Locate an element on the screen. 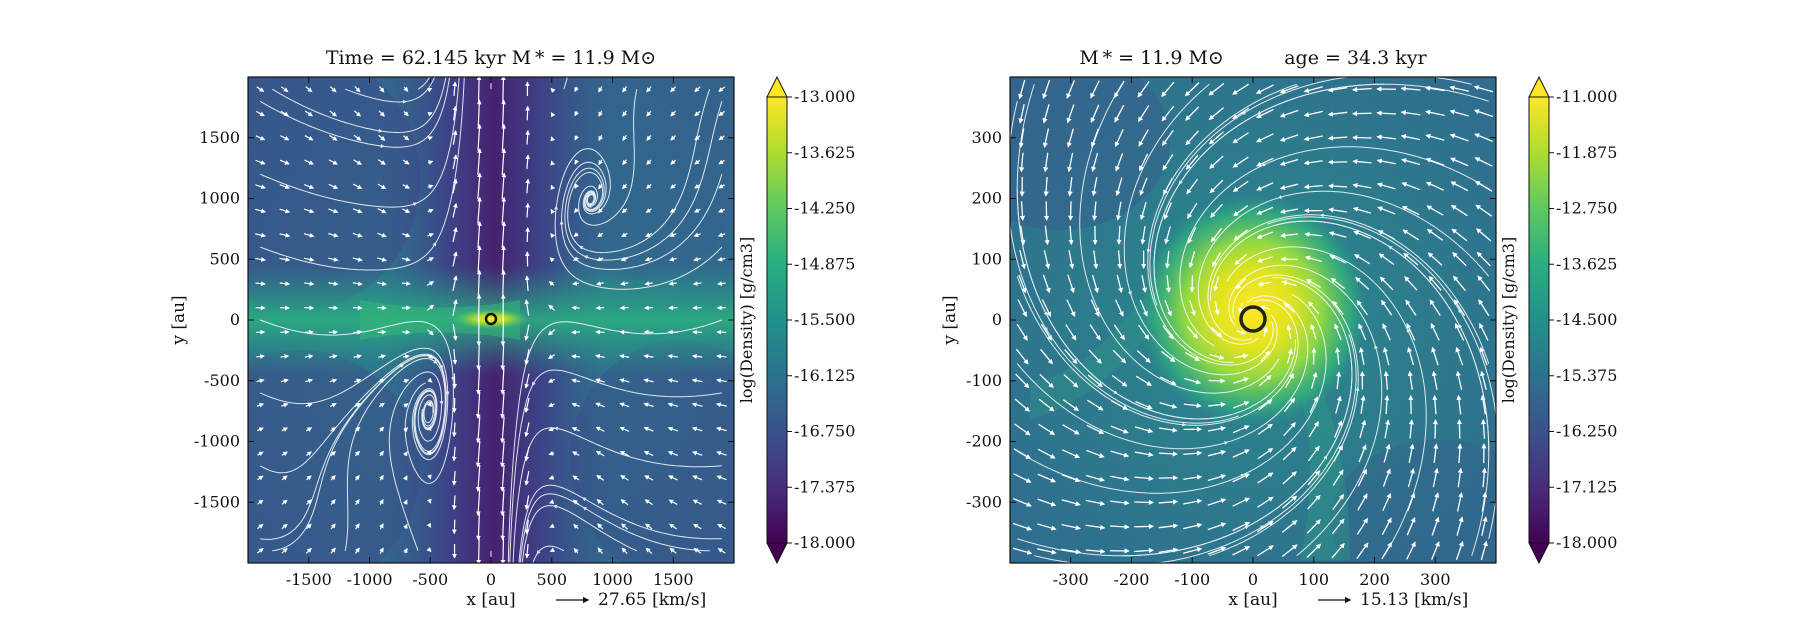  left-colorbar-tick-label: -14.875 is located at coordinates (824, 263).